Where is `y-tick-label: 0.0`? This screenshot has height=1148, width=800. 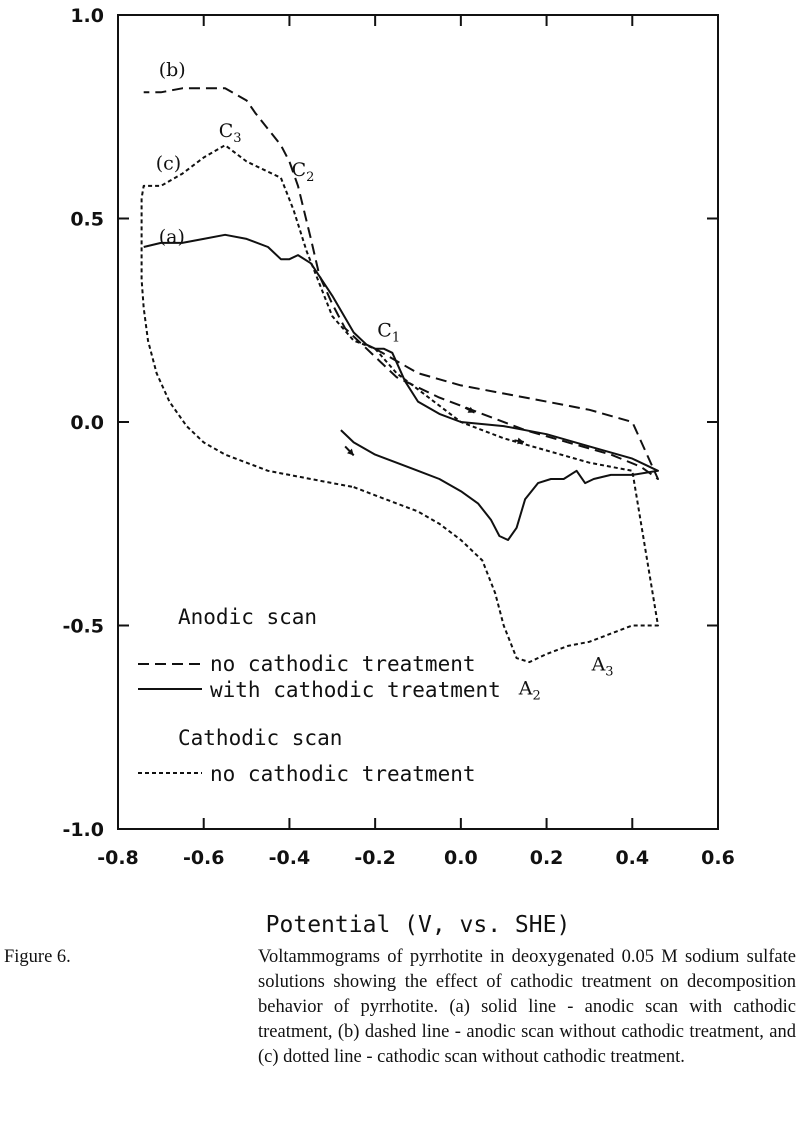
y-tick-label: 0.0 is located at coordinates (87, 423).